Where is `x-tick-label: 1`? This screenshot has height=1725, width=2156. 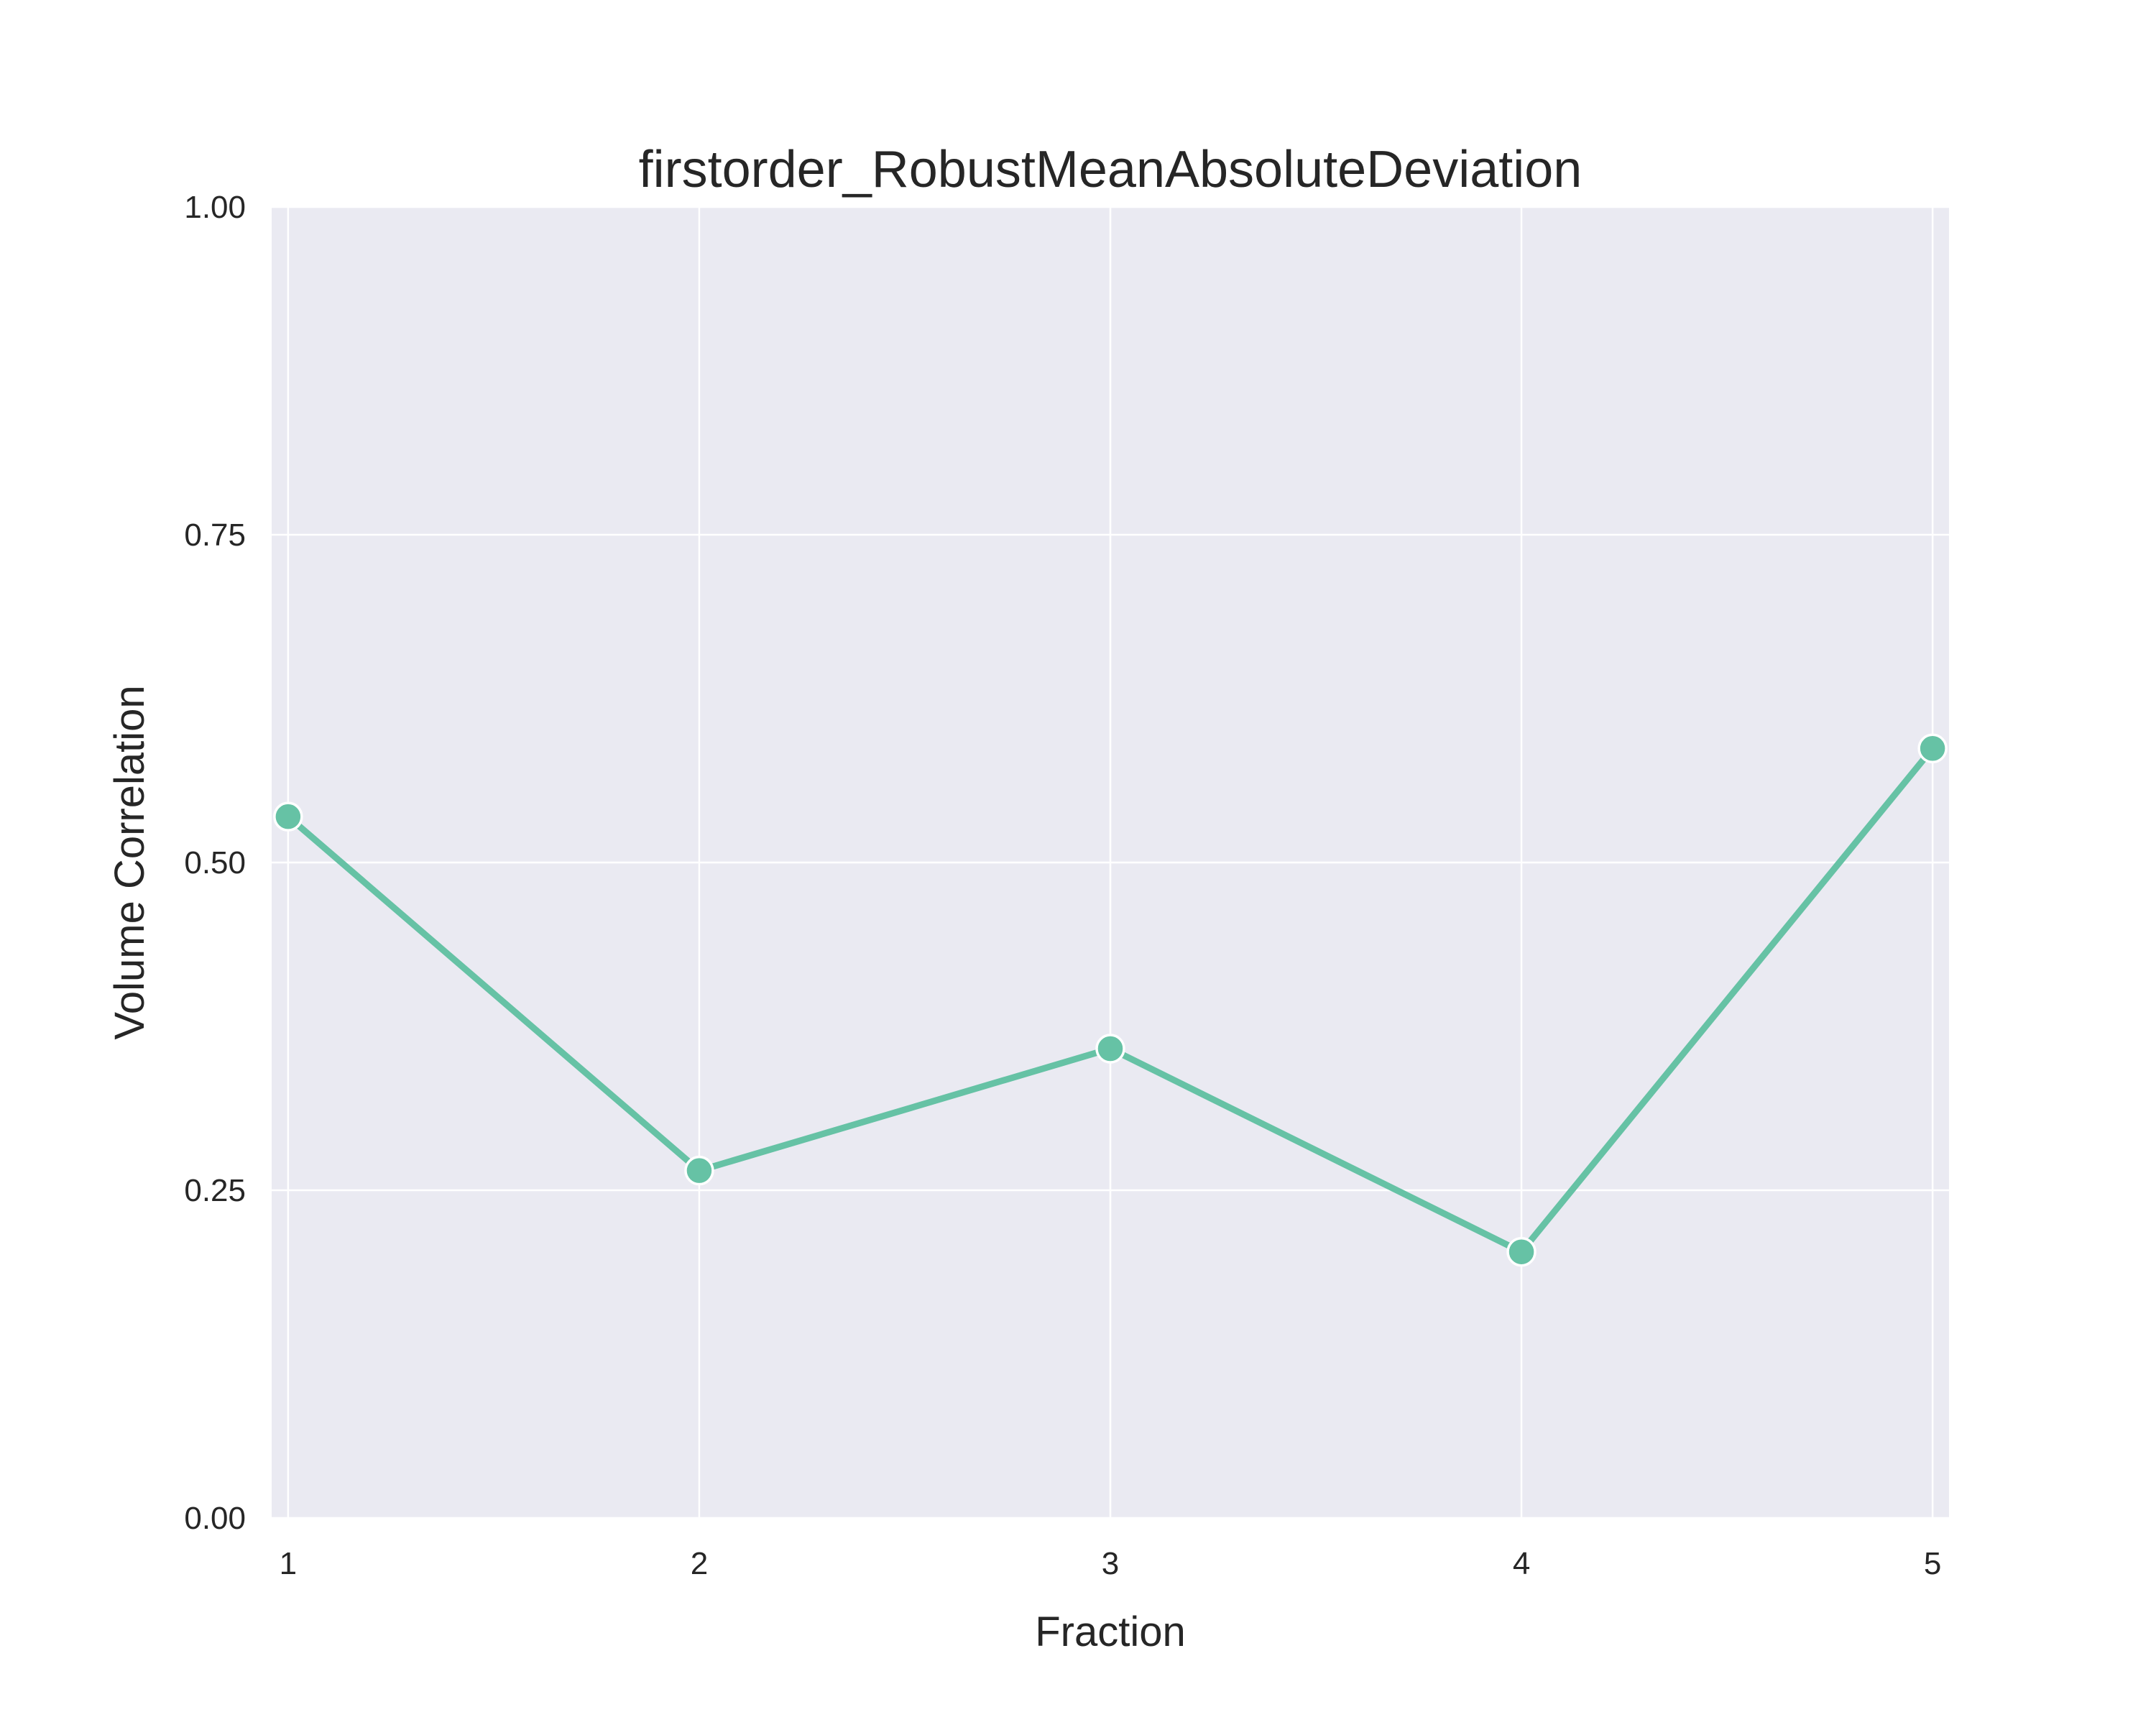 x-tick-label: 1 is located at coordinates (288, 1563).